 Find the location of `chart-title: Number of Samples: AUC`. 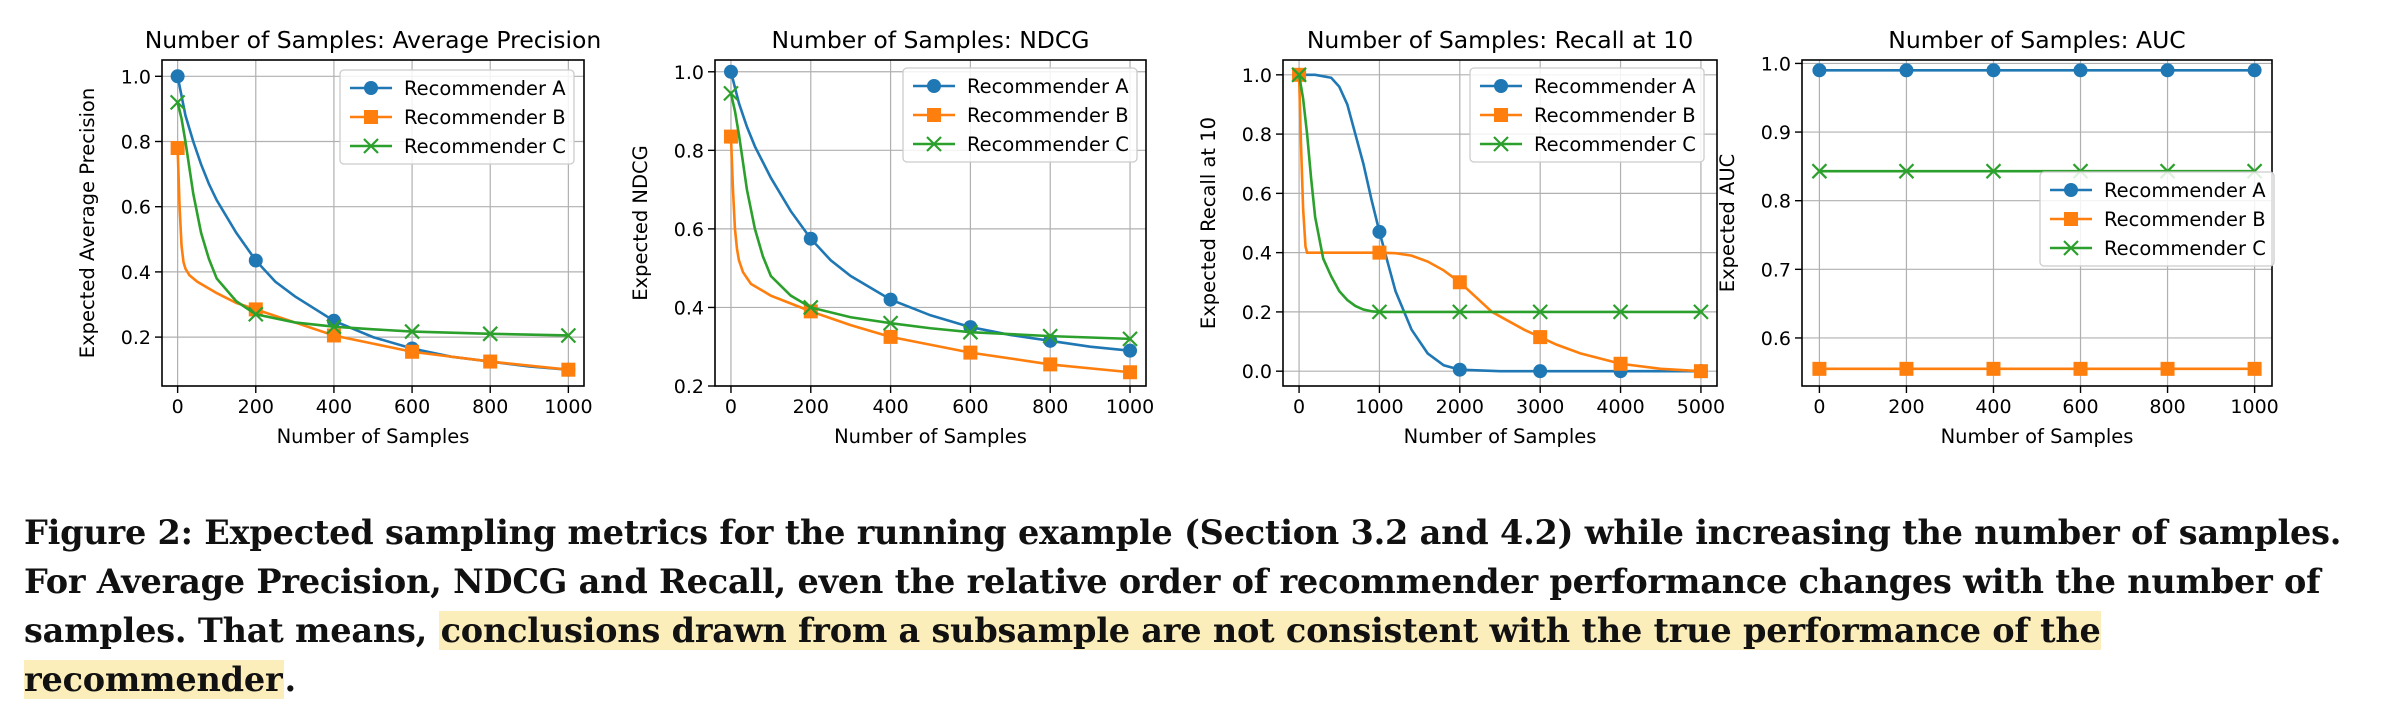

chart-title: Number of Samples: AUC is located at coordinates (2036, 40).